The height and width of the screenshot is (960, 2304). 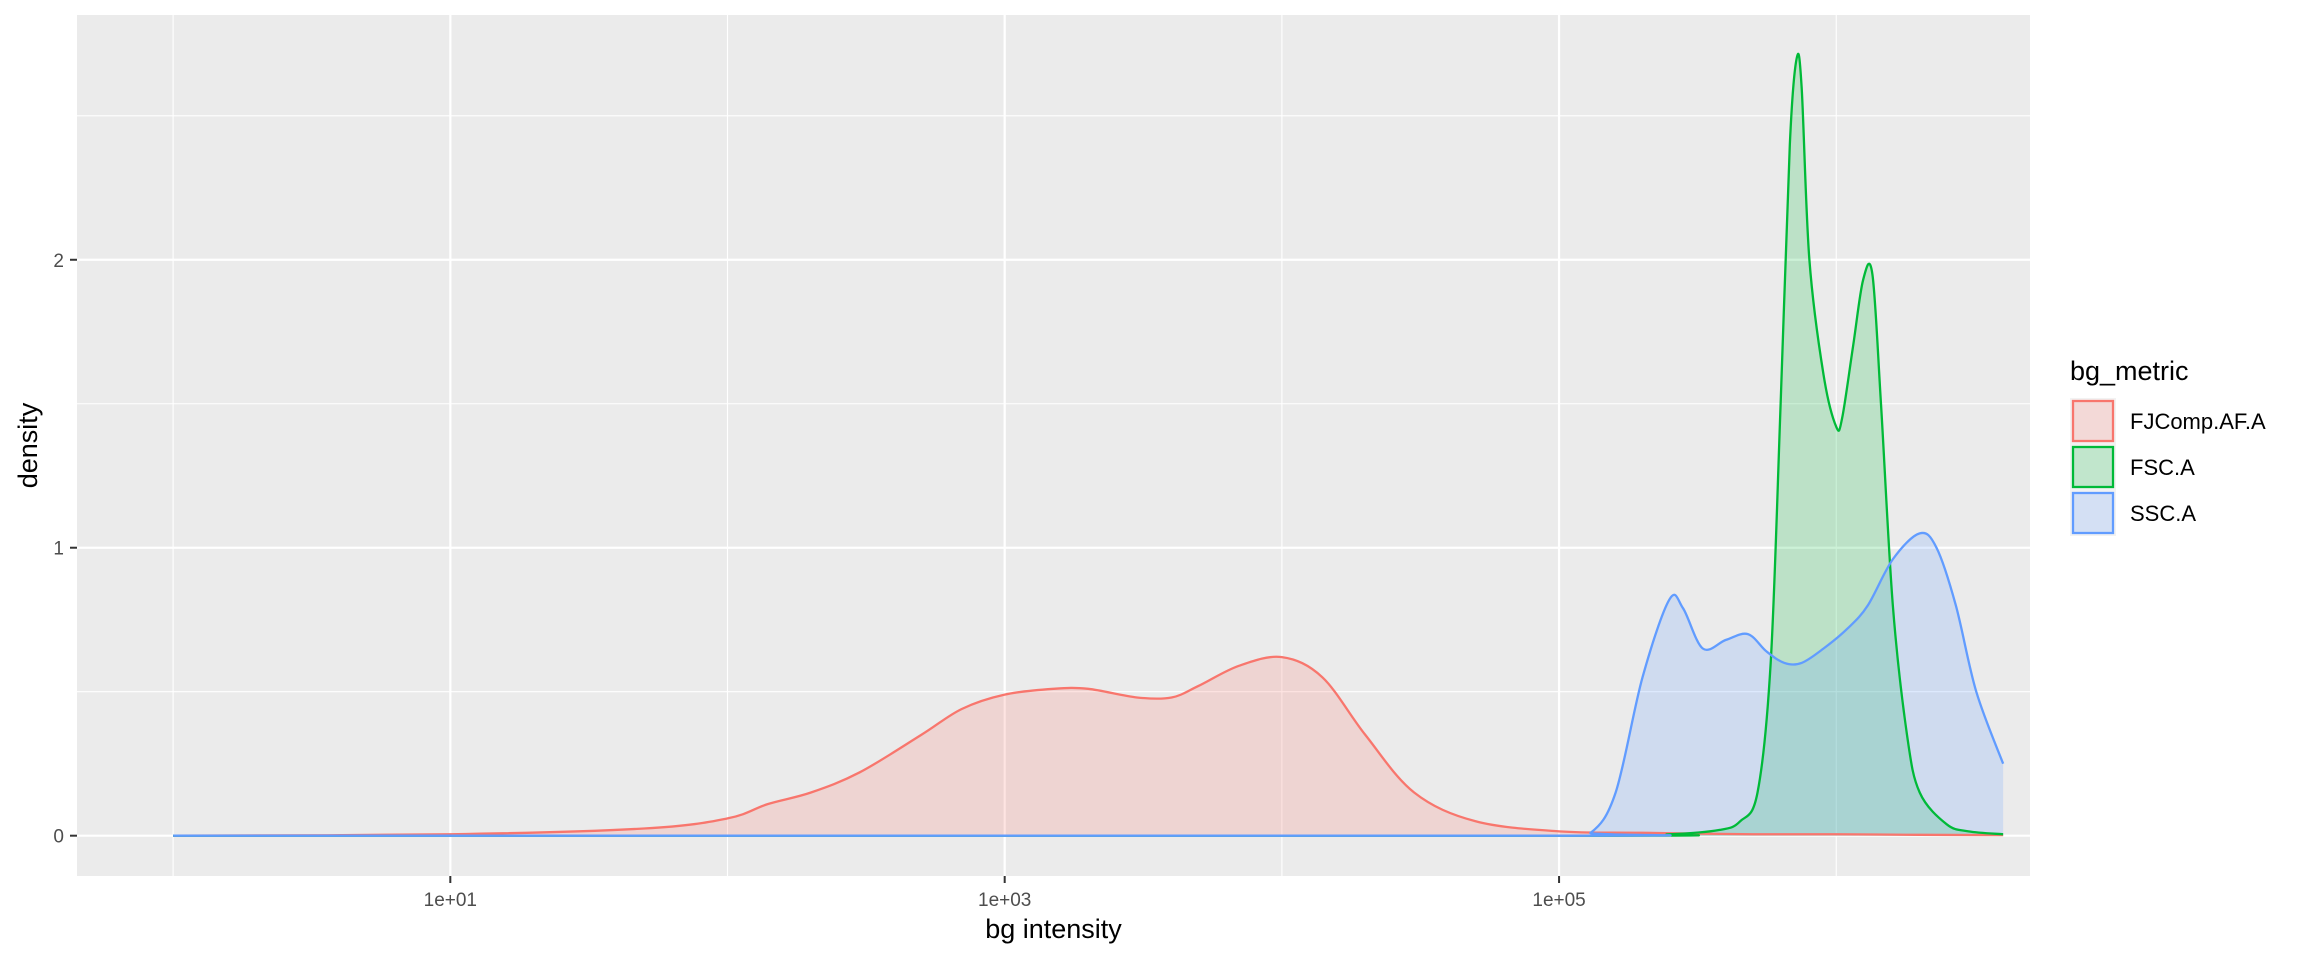 I want to click on legend-label: FJComp.AF.A, so click(x=2198, y=421).